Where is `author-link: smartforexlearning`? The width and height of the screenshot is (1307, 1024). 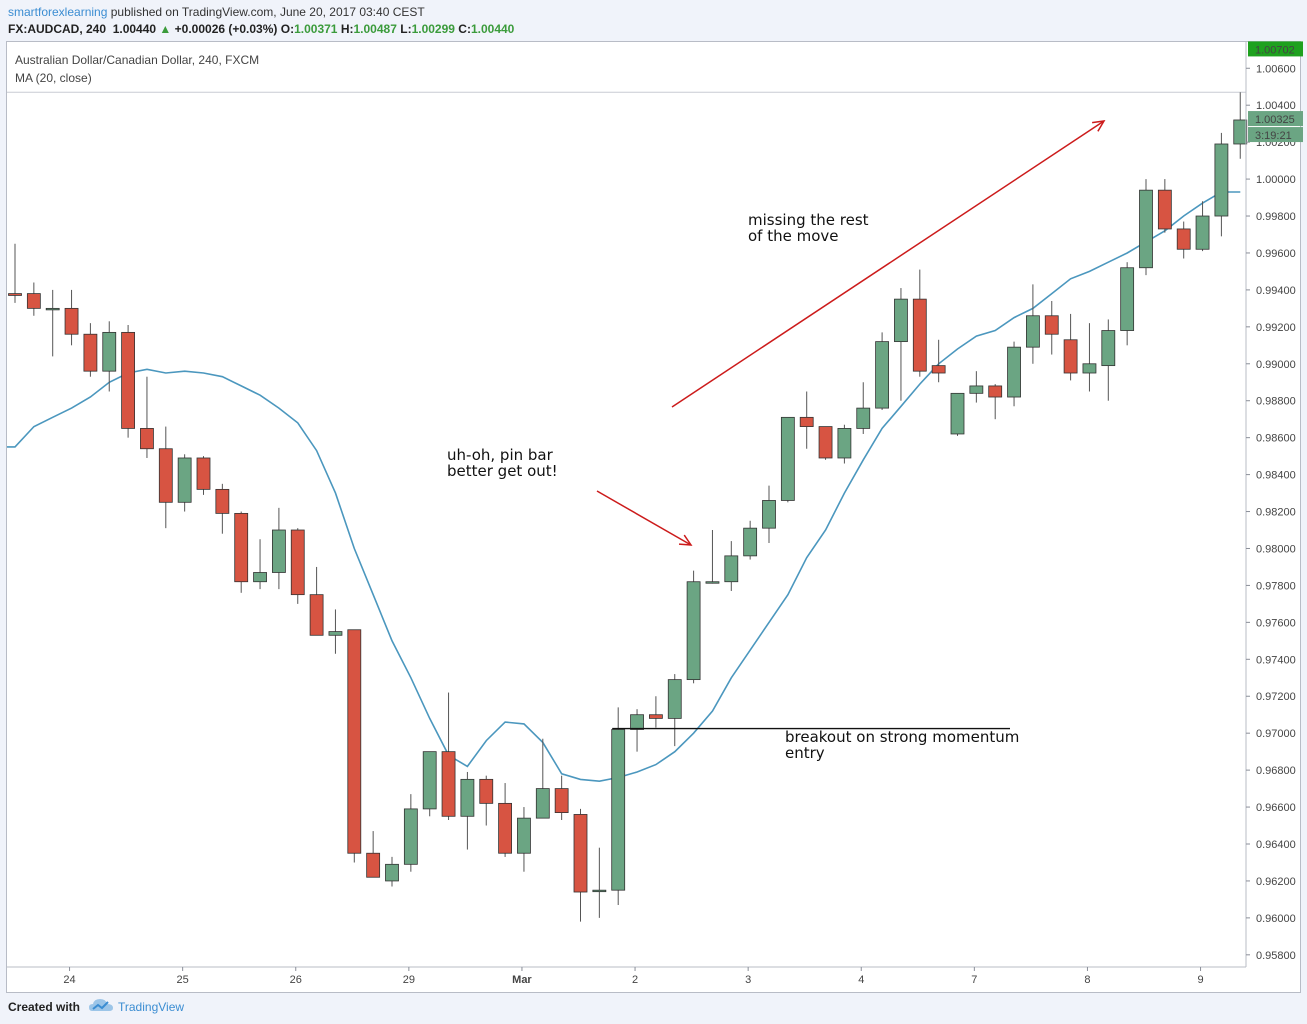 author-link: smartforexlearning is located at coordinates (58, 12).